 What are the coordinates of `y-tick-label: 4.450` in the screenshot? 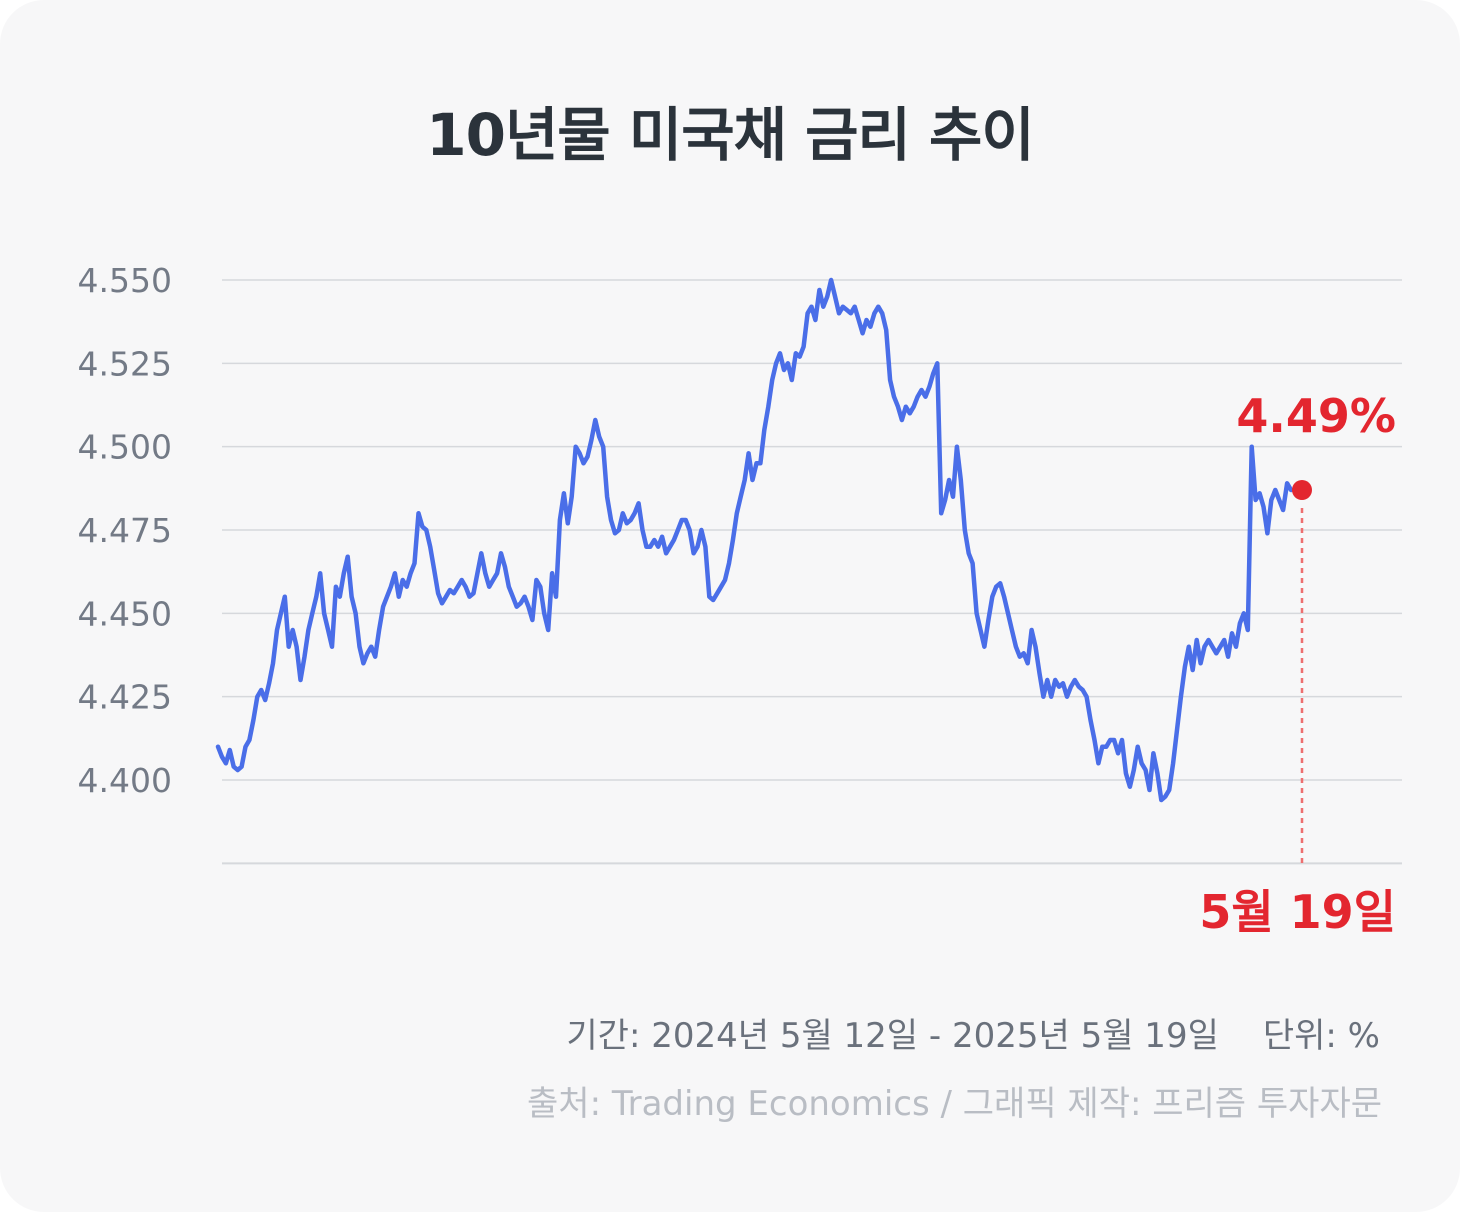 It's located at (125, 613).